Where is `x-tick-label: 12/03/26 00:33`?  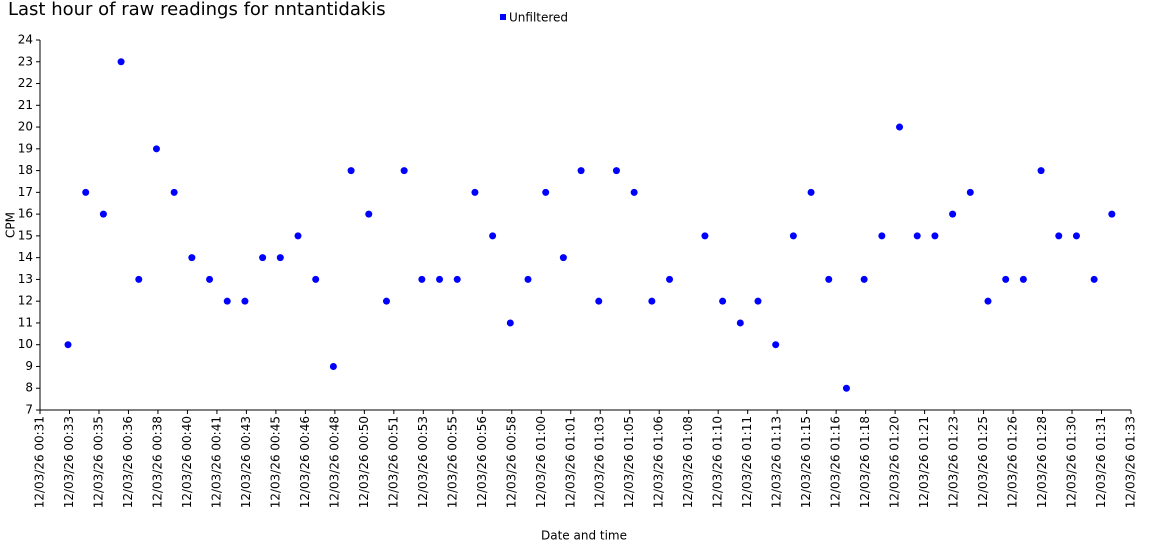
x-tick-label: 12/03/26 00:33 is located at coordinates (69, 462).